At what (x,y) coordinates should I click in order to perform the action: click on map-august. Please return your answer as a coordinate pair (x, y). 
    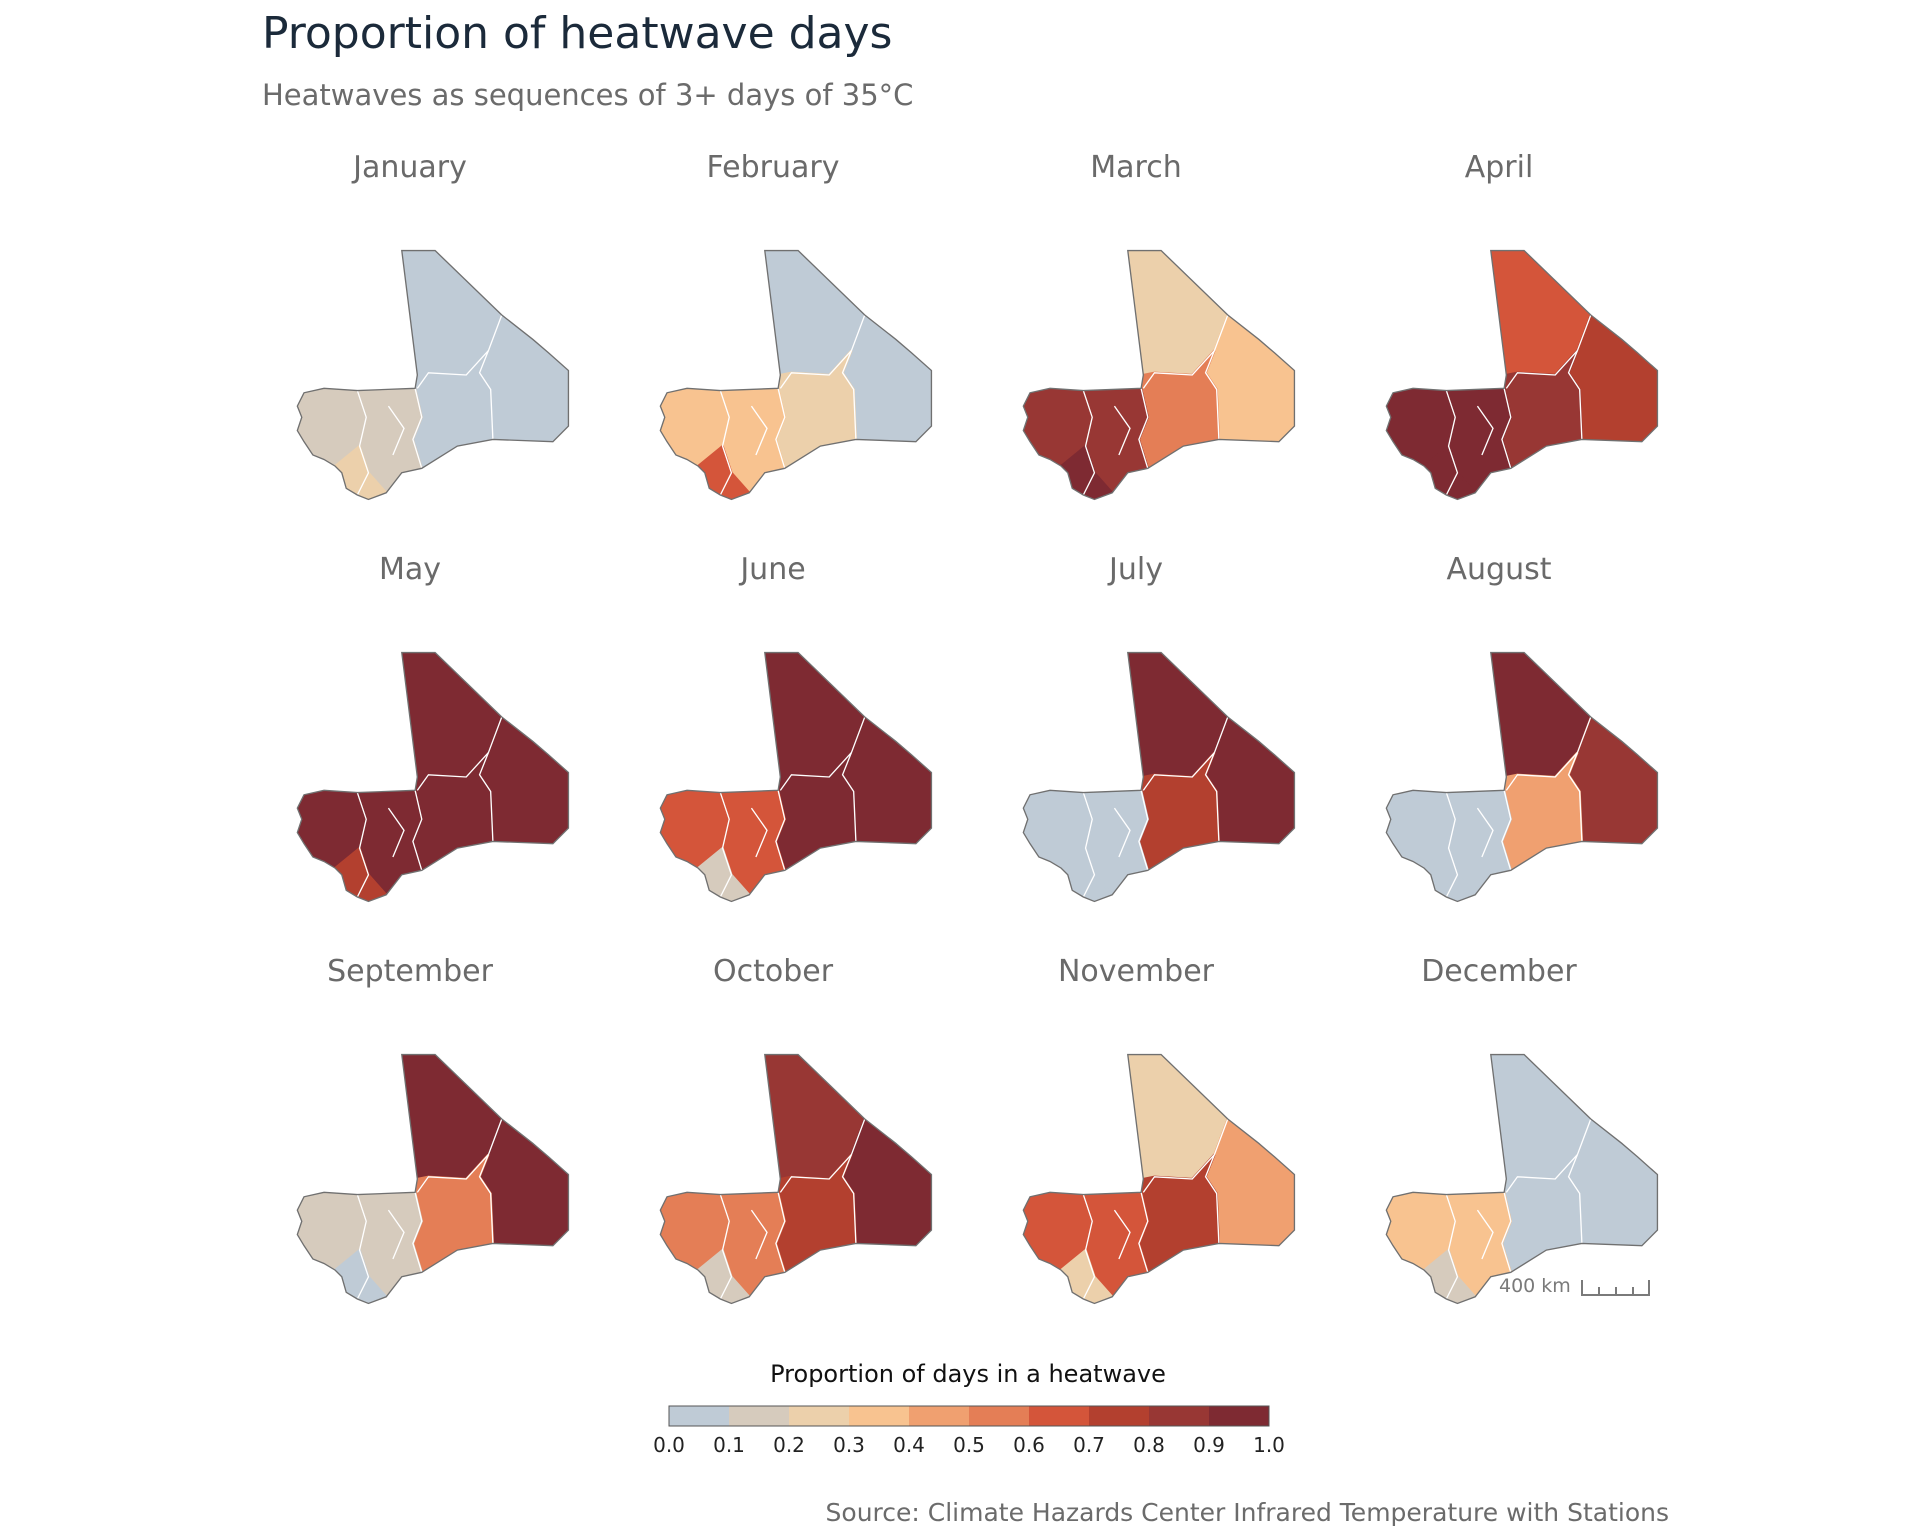
    Looking at the image, I should click on (1522, 777).